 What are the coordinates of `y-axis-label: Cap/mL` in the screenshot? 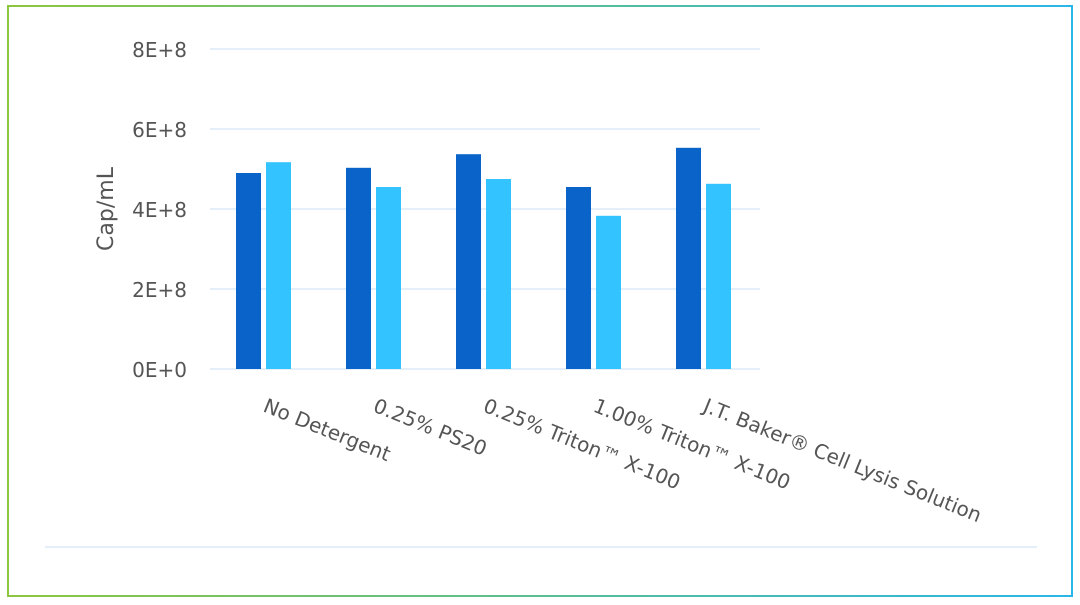 It's located at (106, 208).